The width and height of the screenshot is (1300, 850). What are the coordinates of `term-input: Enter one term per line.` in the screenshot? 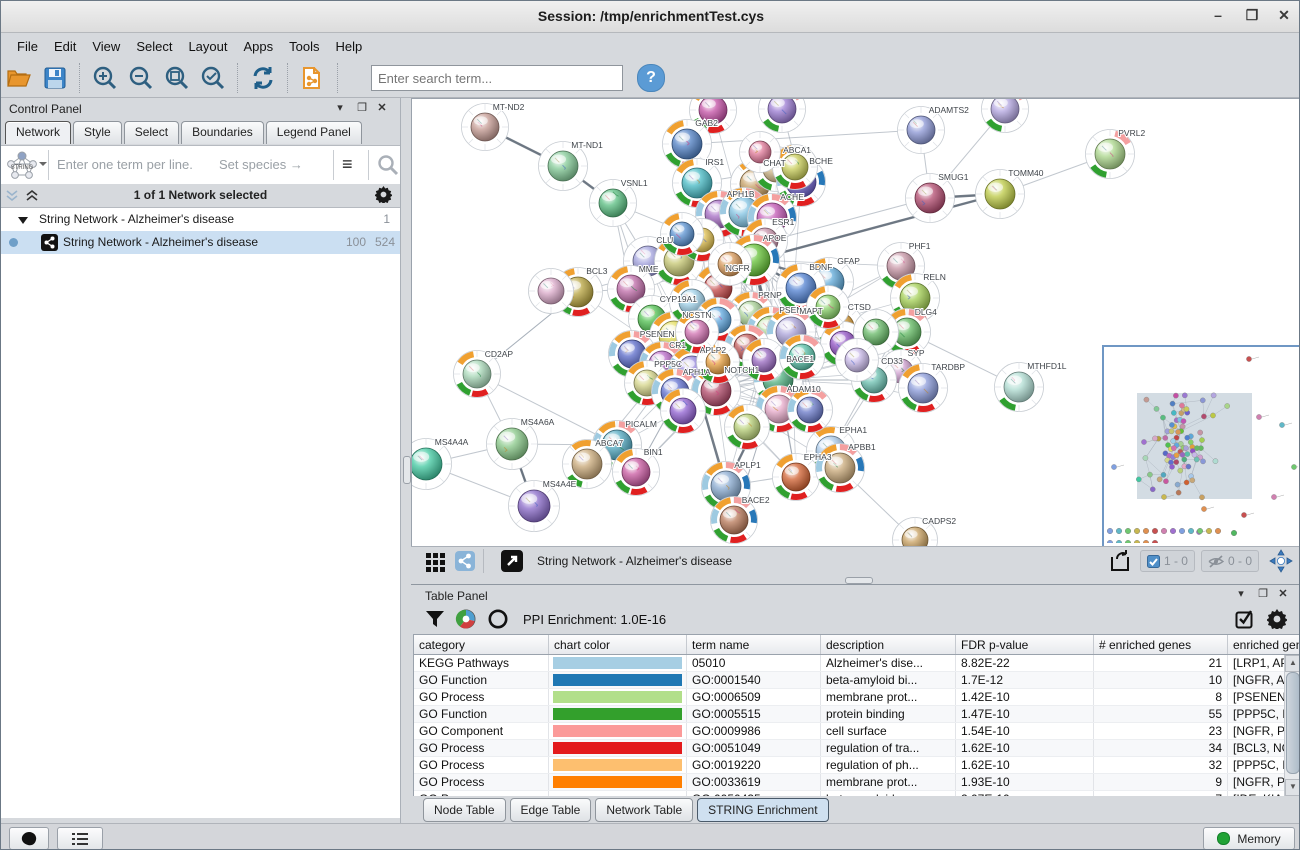 It's located at (125, 164).